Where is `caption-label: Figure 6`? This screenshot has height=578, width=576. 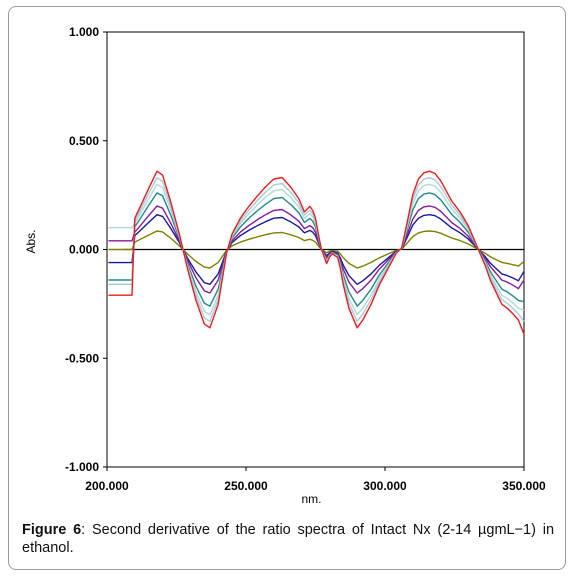 caption-label: Figure 6 is located at coordinates (52, 530).